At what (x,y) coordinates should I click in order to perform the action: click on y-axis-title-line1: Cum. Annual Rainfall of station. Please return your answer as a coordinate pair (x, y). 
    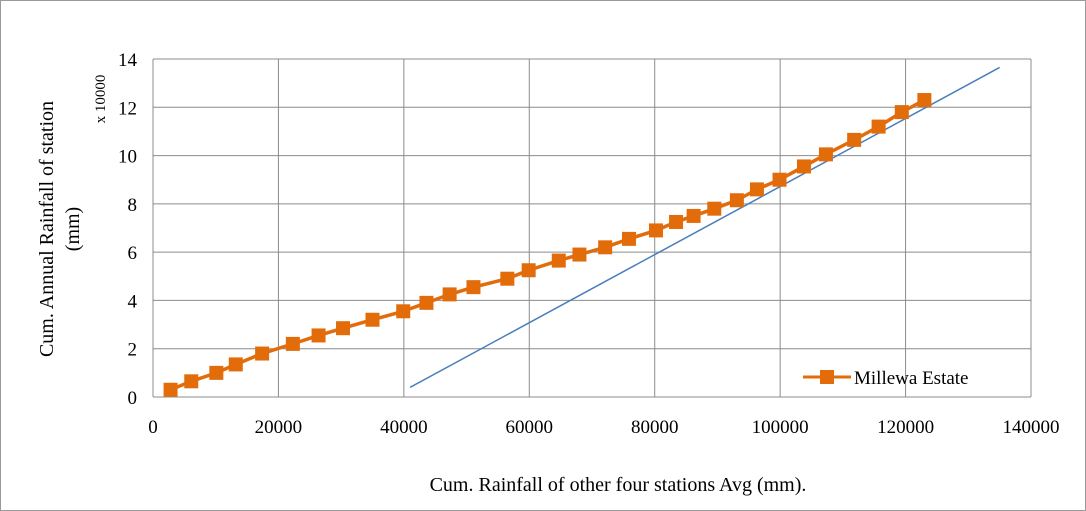
    Looking at the image, I should click on (47, 229).